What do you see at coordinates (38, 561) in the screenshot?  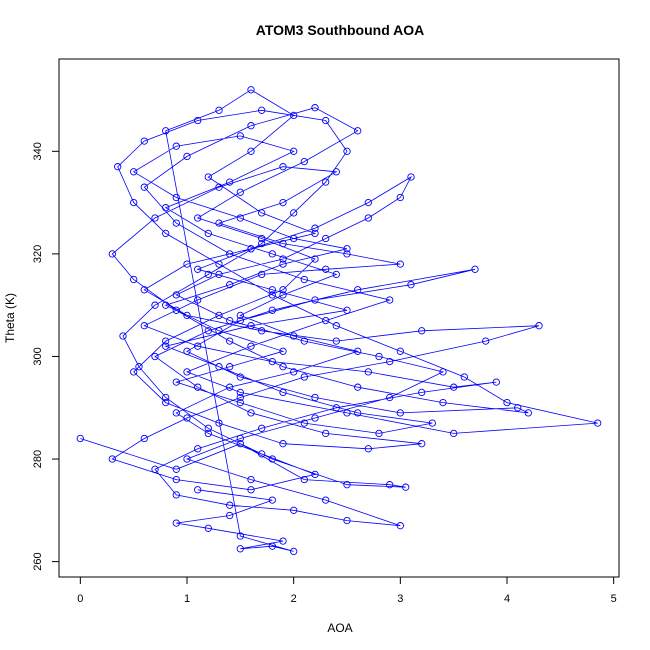 I see `y-tick-label: 260` at bounding box center [38, 561].